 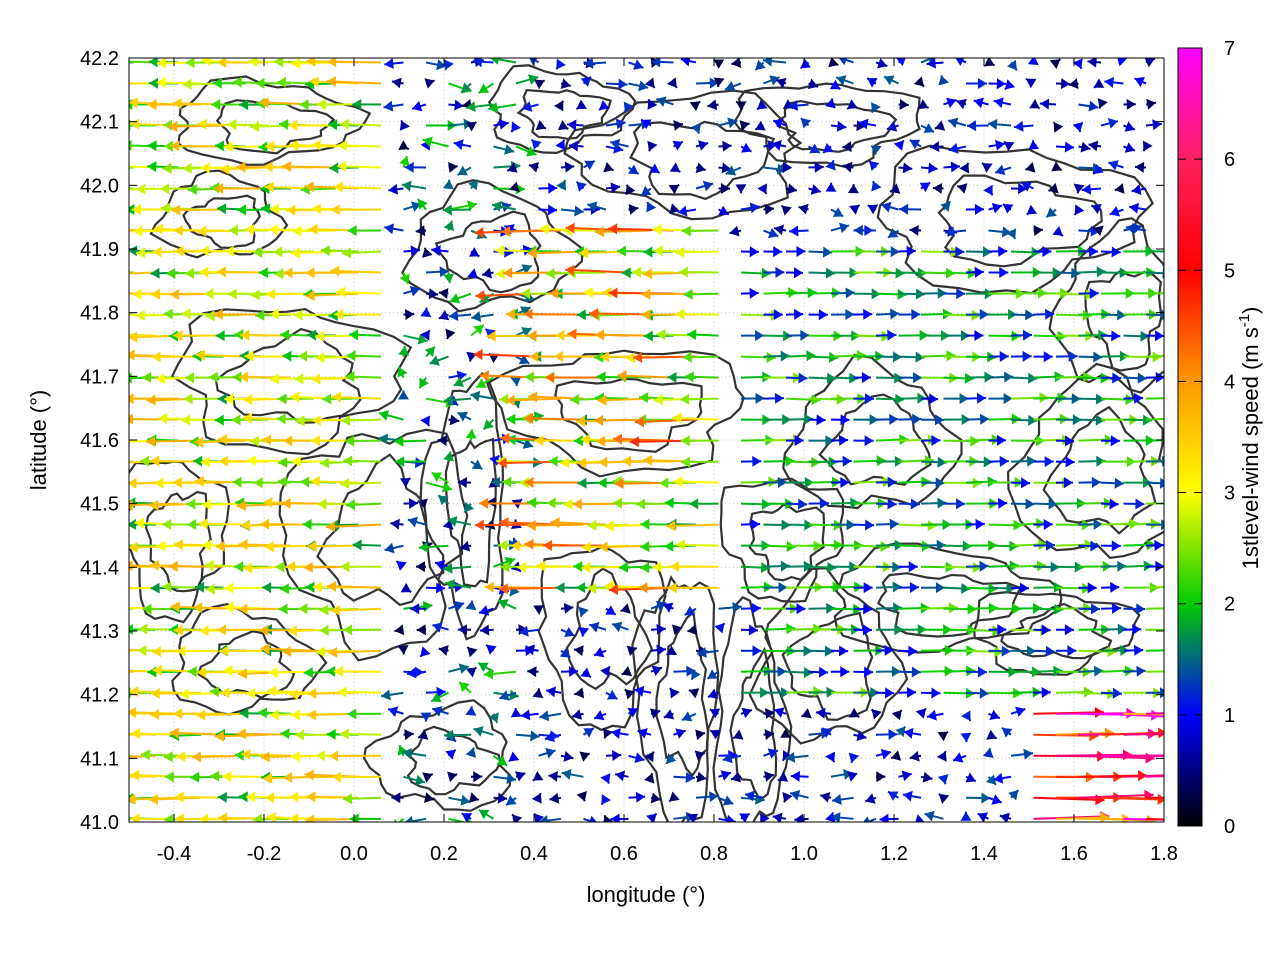 What do you see at coordinates (984, 854) in the screenshot?
I see `x-tick-label: 1.4` at bounding box center [984, 854].